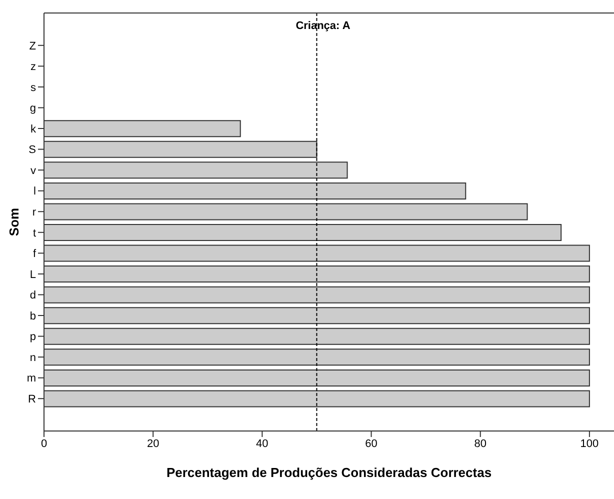  What do you see at coordinates (33, 108) in the screenshot?
I see `y-tick-label: g` at bounding box center [33, 108].